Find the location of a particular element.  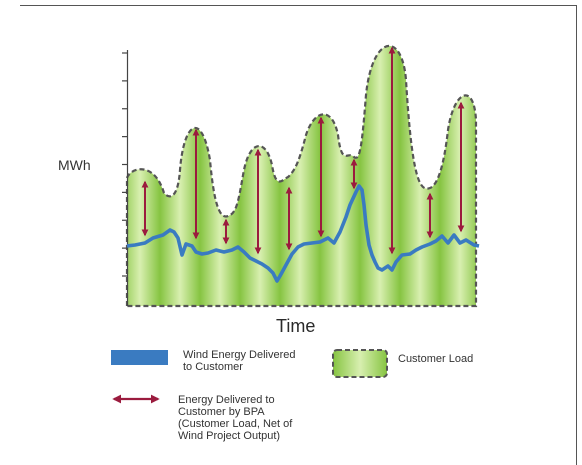

bpa-legend-line-3: (Customer Load, Net of is located at coordinates (235, 424).